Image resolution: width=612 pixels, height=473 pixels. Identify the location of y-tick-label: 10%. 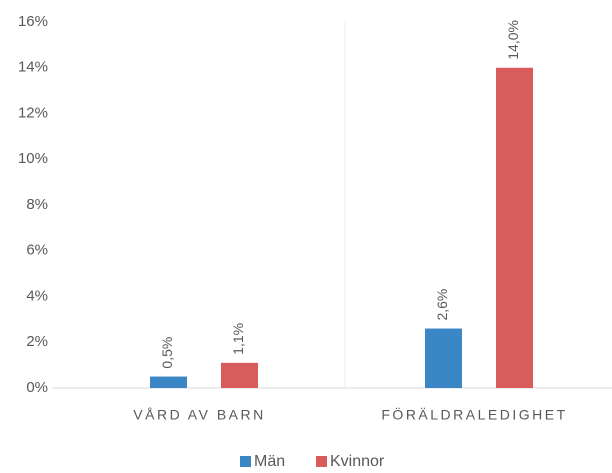
(33, 158).